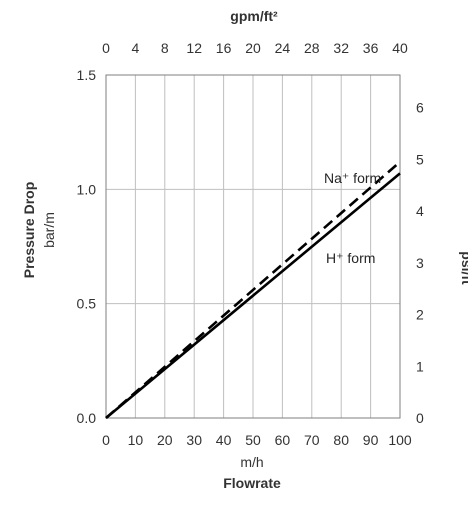 Image resolution: width=468 pixels, height=506 pixels. What do you see at coordinates (87, 304) in the screenshot?
I see `left-tick-label: 0.5` at bounding box center [87, 304].